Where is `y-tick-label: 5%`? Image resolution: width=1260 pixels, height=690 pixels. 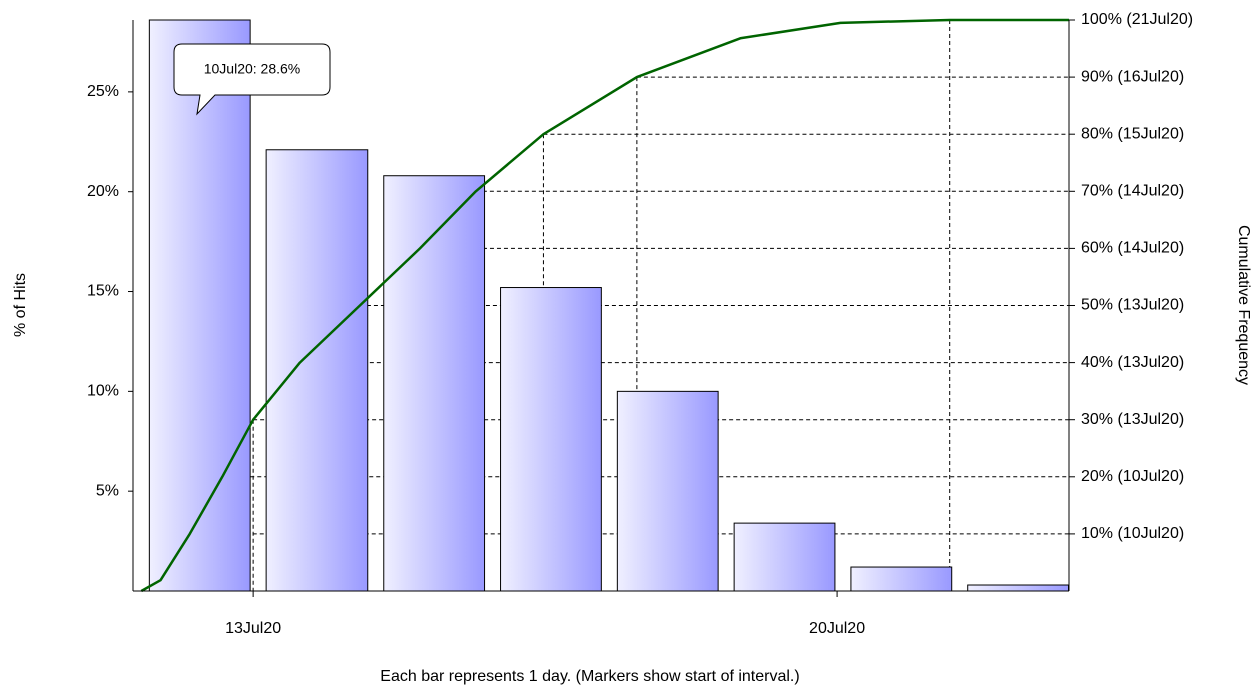 y-tick-label: 5% is located at coordinates (107, 490).